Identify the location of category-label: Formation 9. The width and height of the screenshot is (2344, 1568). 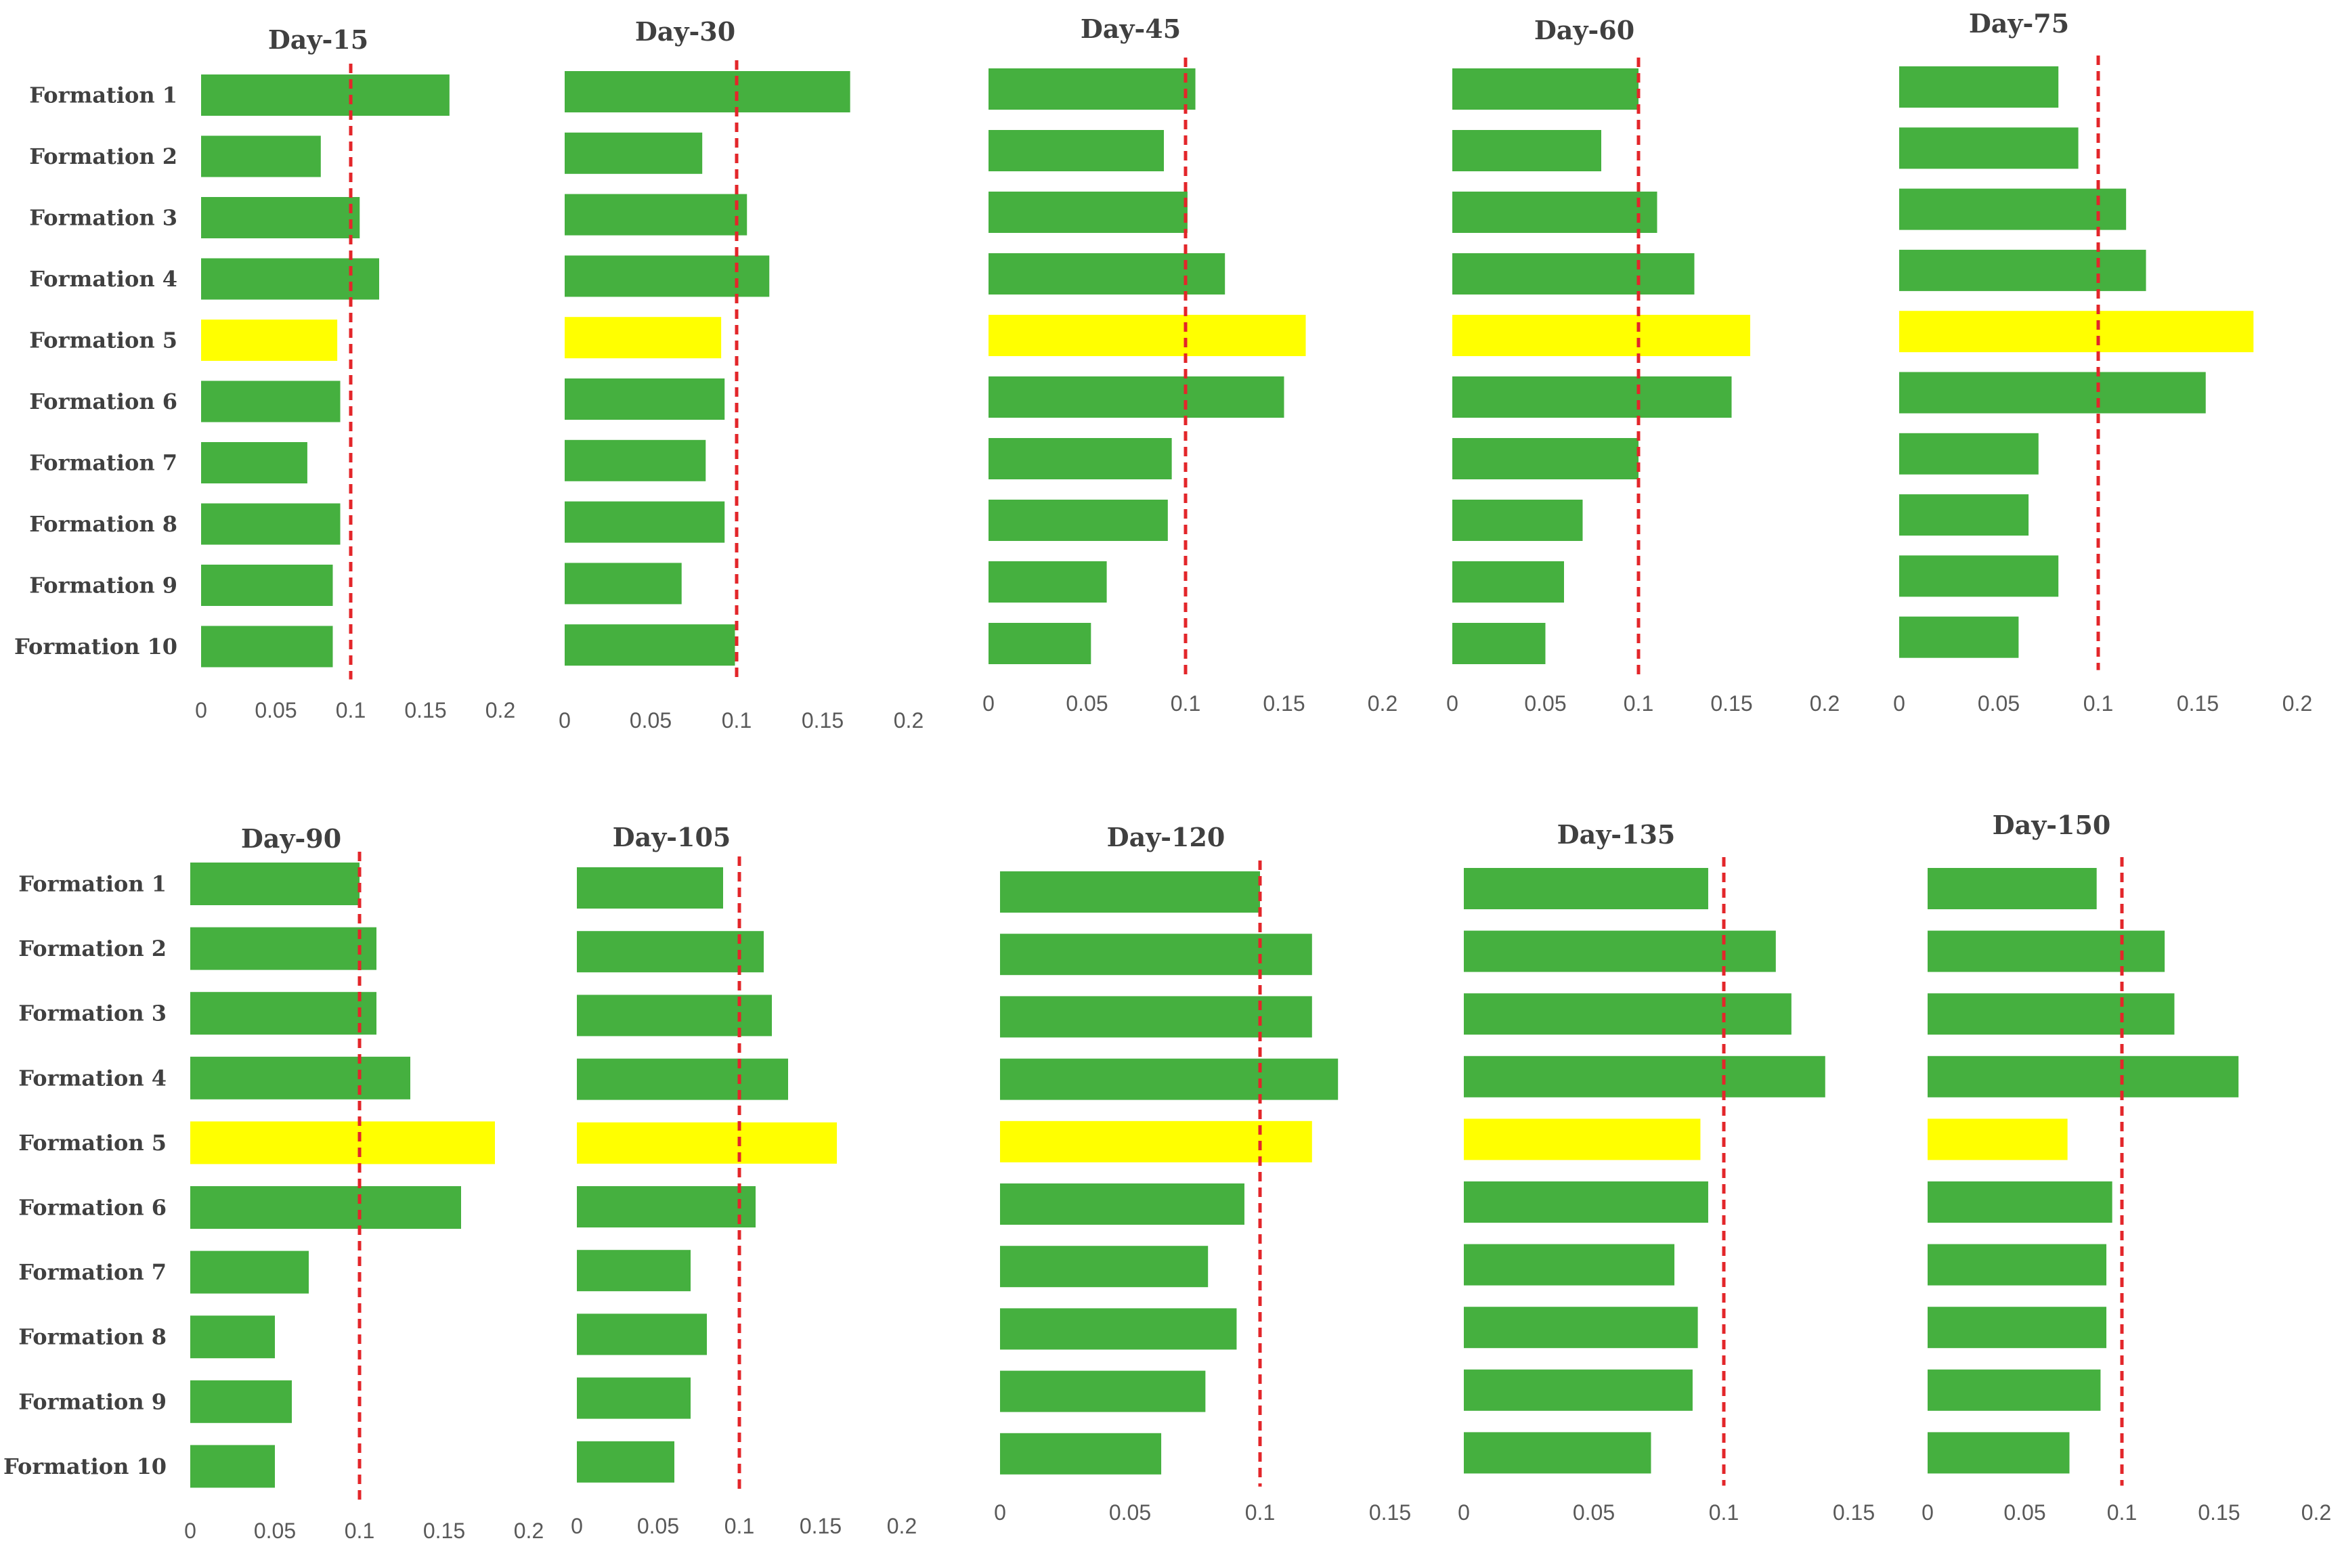
(92, 1401).